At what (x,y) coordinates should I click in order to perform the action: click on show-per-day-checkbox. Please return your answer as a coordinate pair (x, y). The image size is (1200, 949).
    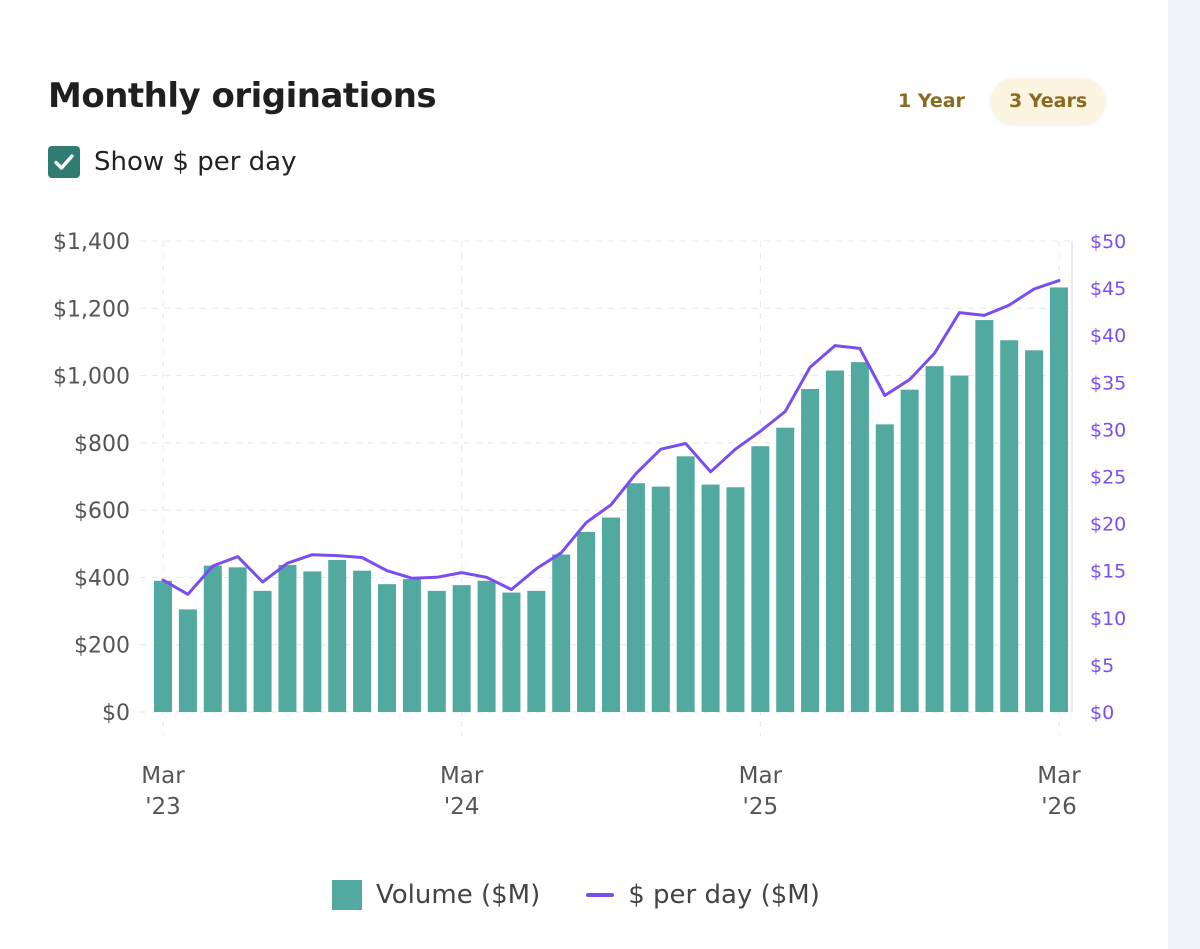
    Looking at the image, I should click on (64, 162).